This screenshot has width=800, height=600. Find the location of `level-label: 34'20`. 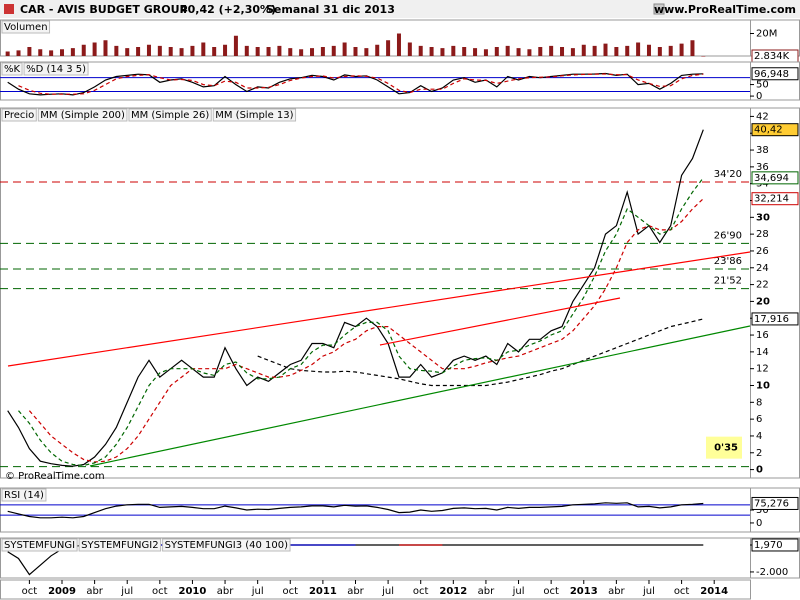

level-label: 34'20 is located at coordinates (728, 174).